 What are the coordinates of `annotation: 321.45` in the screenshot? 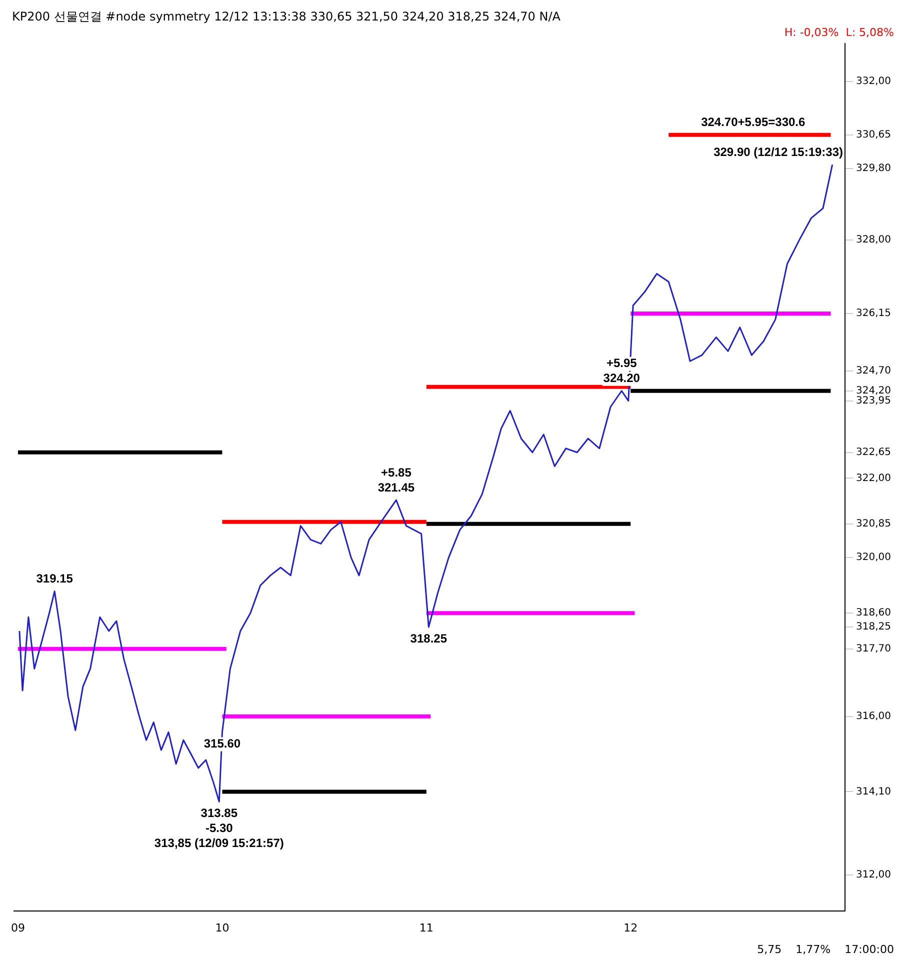 It's located at (396, 487).